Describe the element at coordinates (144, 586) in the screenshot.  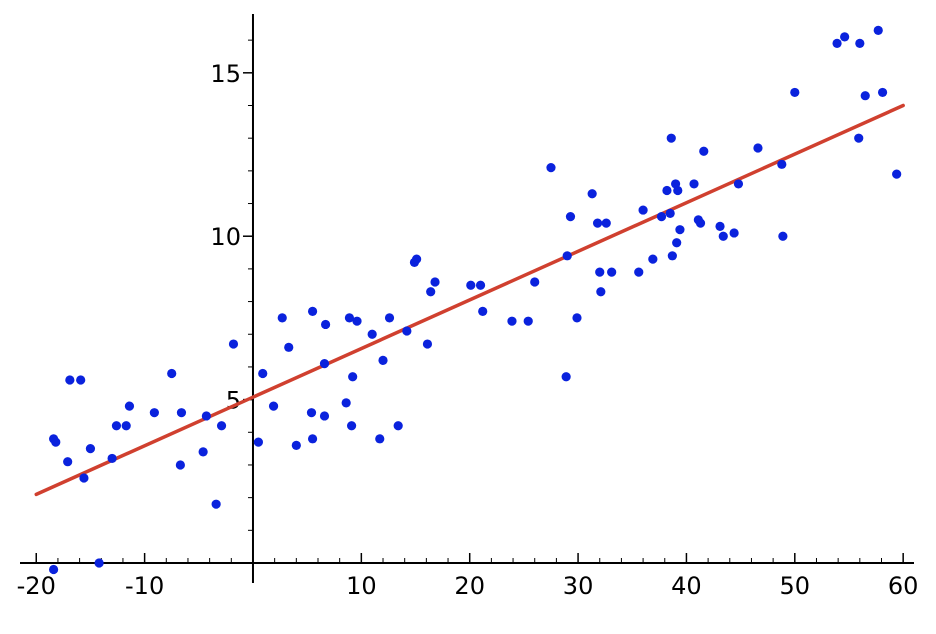
I see `x-tick-label: -10` at that location.